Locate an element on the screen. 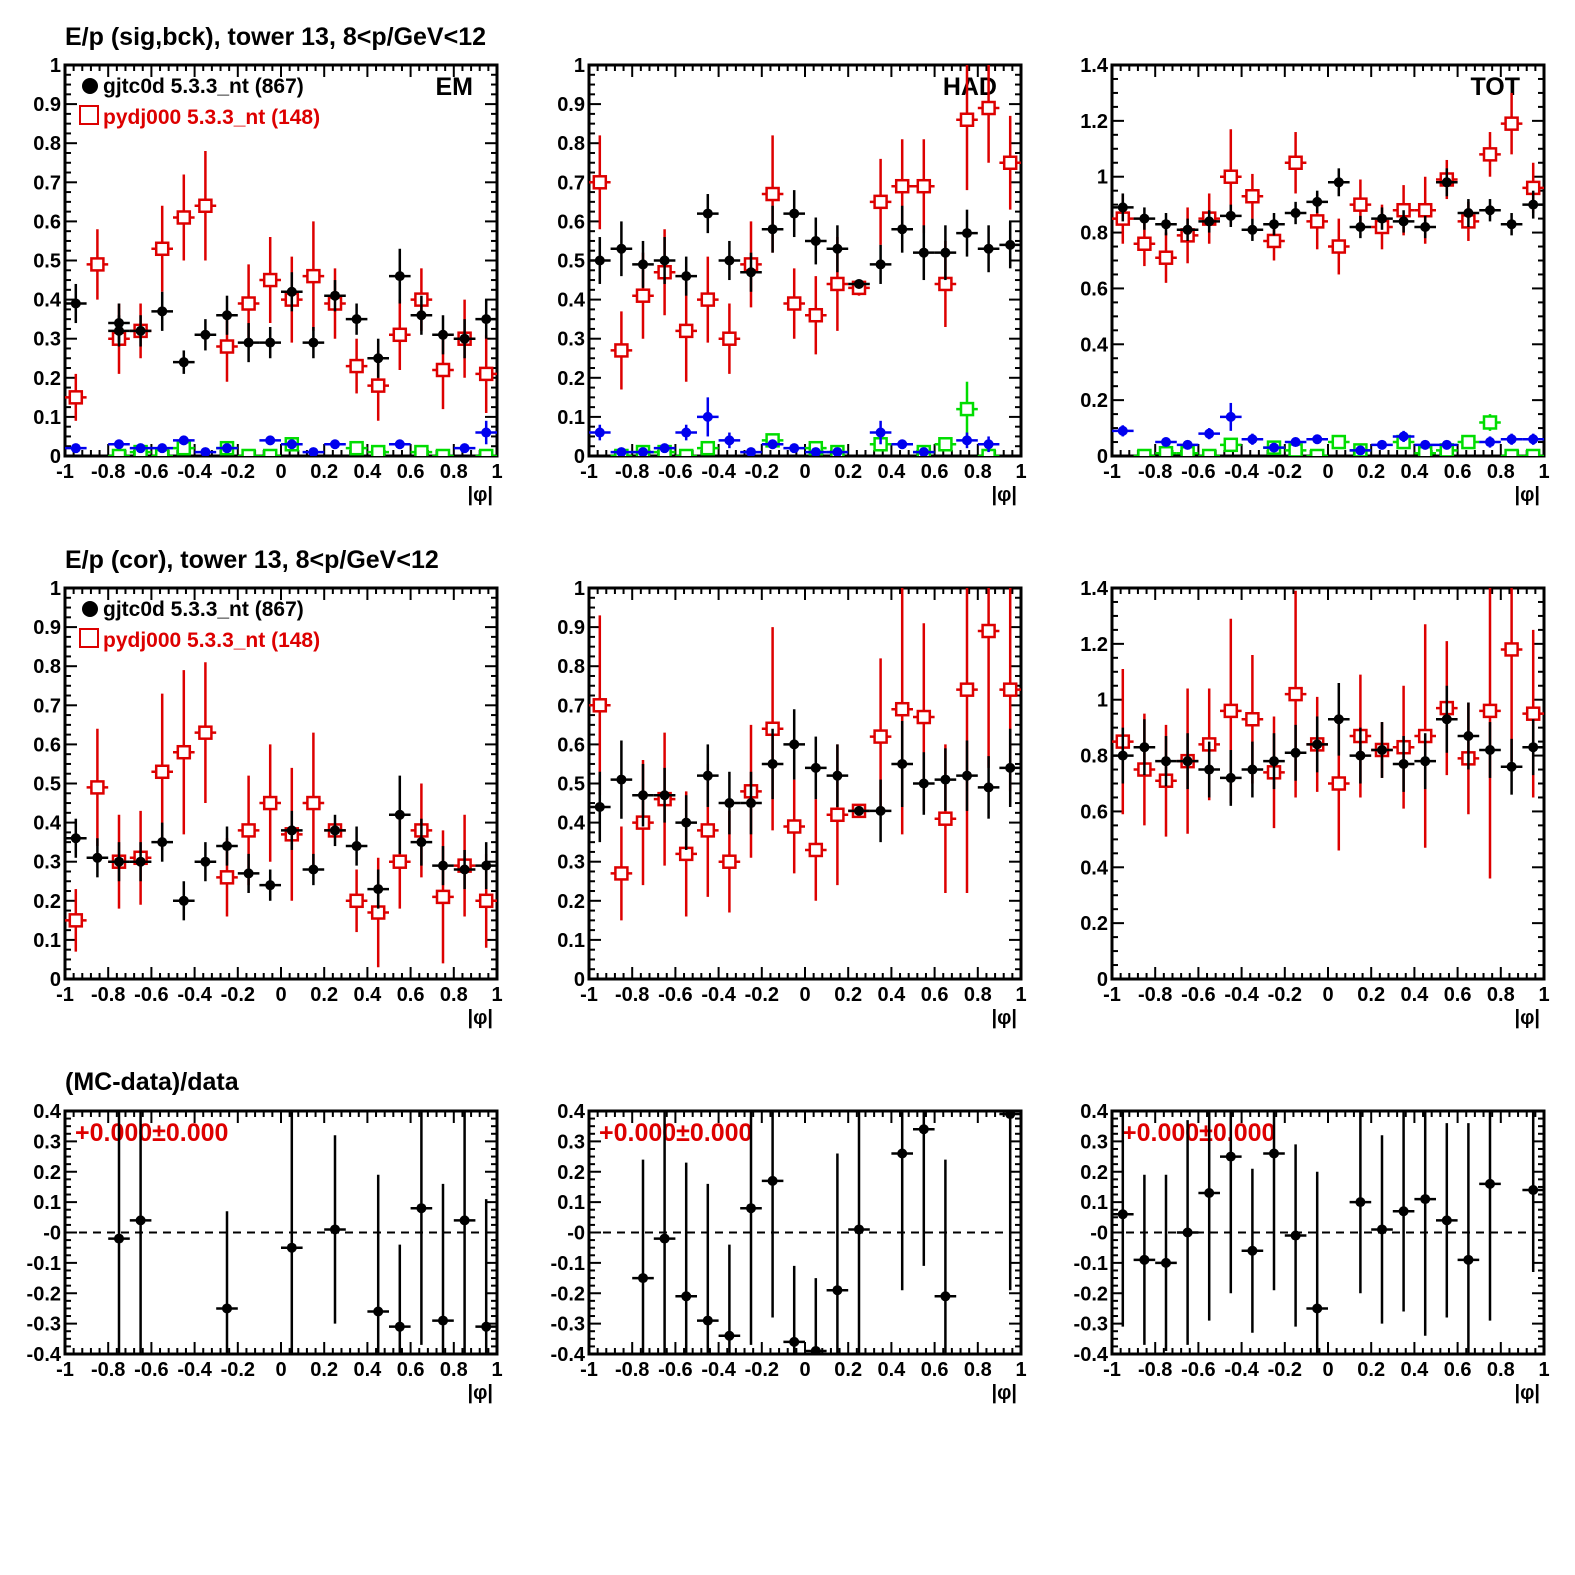 The height and width of the screenshot is (1575, 1575). x-tick-label: 0.4 is located at coordinates (891, 472).